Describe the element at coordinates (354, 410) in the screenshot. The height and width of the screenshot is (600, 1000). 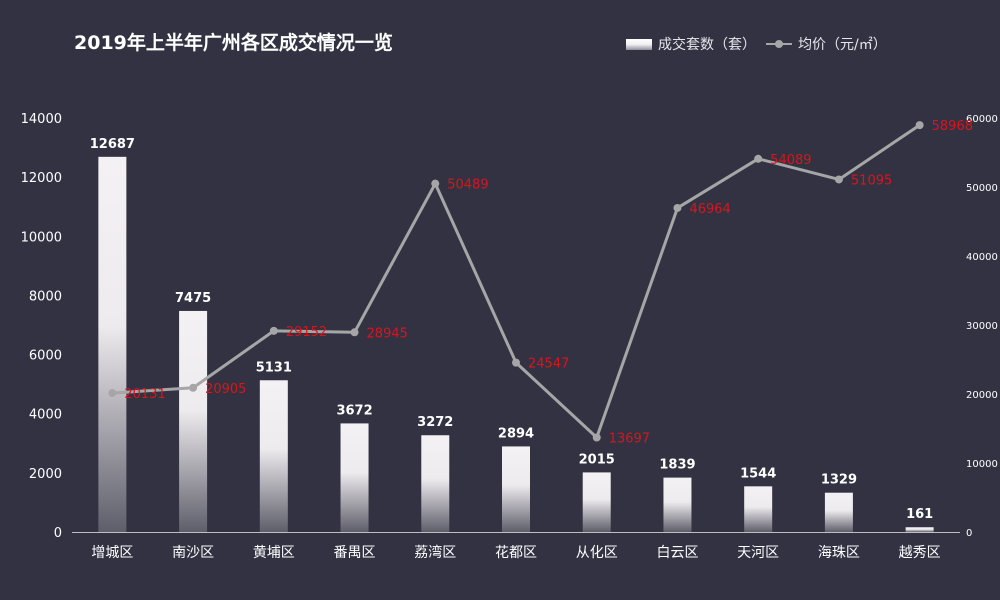
I see `bar-value-label: 3672` at that location.